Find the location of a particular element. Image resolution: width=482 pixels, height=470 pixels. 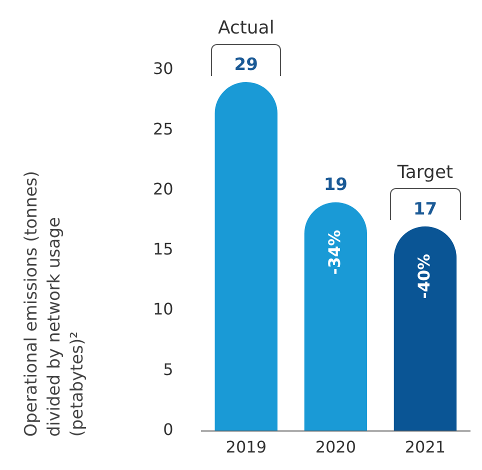

annotation: -34% is located at coordinates (334, 252).